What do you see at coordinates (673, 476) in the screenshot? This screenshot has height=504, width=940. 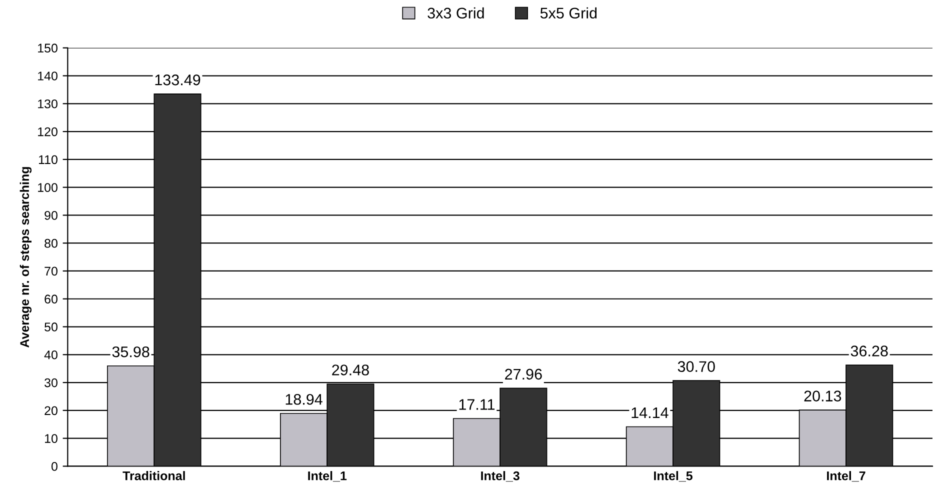 I see `x-tick-label: Intel_5` at bounding box center [673, 476].